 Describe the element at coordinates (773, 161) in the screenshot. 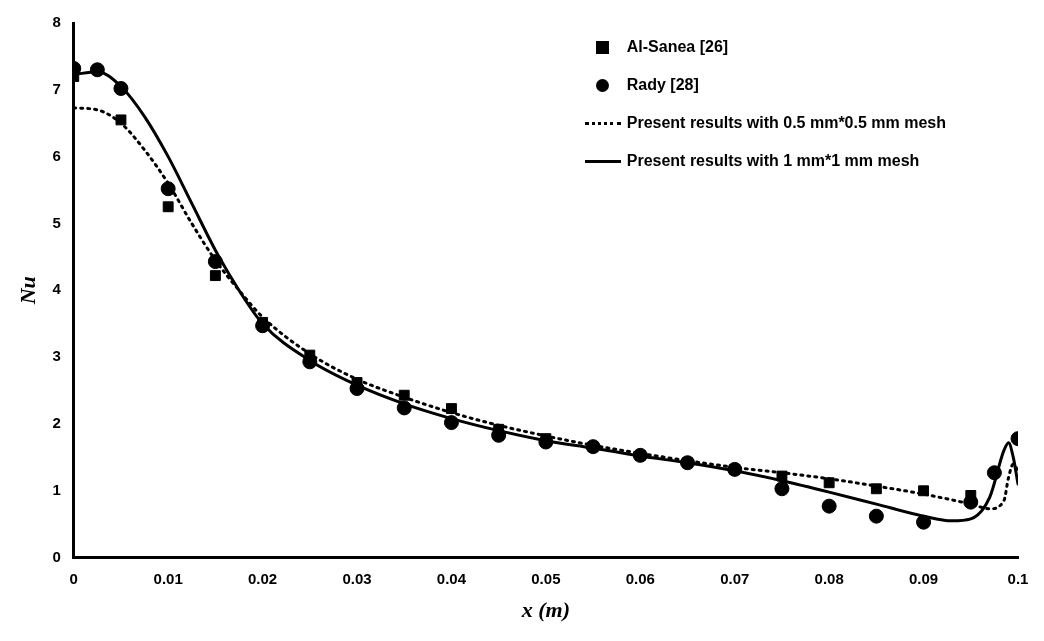

I see `legend-label: Present results with 1 mm*1 mm mesh` at that location.